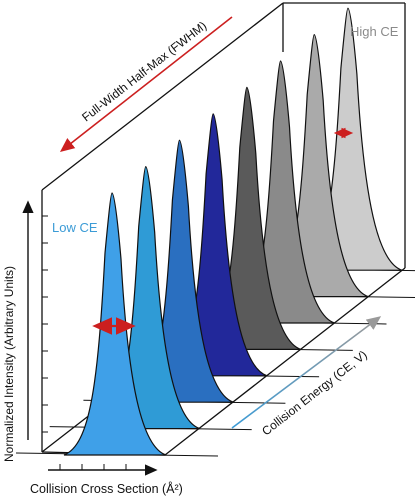  I want to click on x-axis-label: Collision Cross Section (Å²), so click(106, 488).